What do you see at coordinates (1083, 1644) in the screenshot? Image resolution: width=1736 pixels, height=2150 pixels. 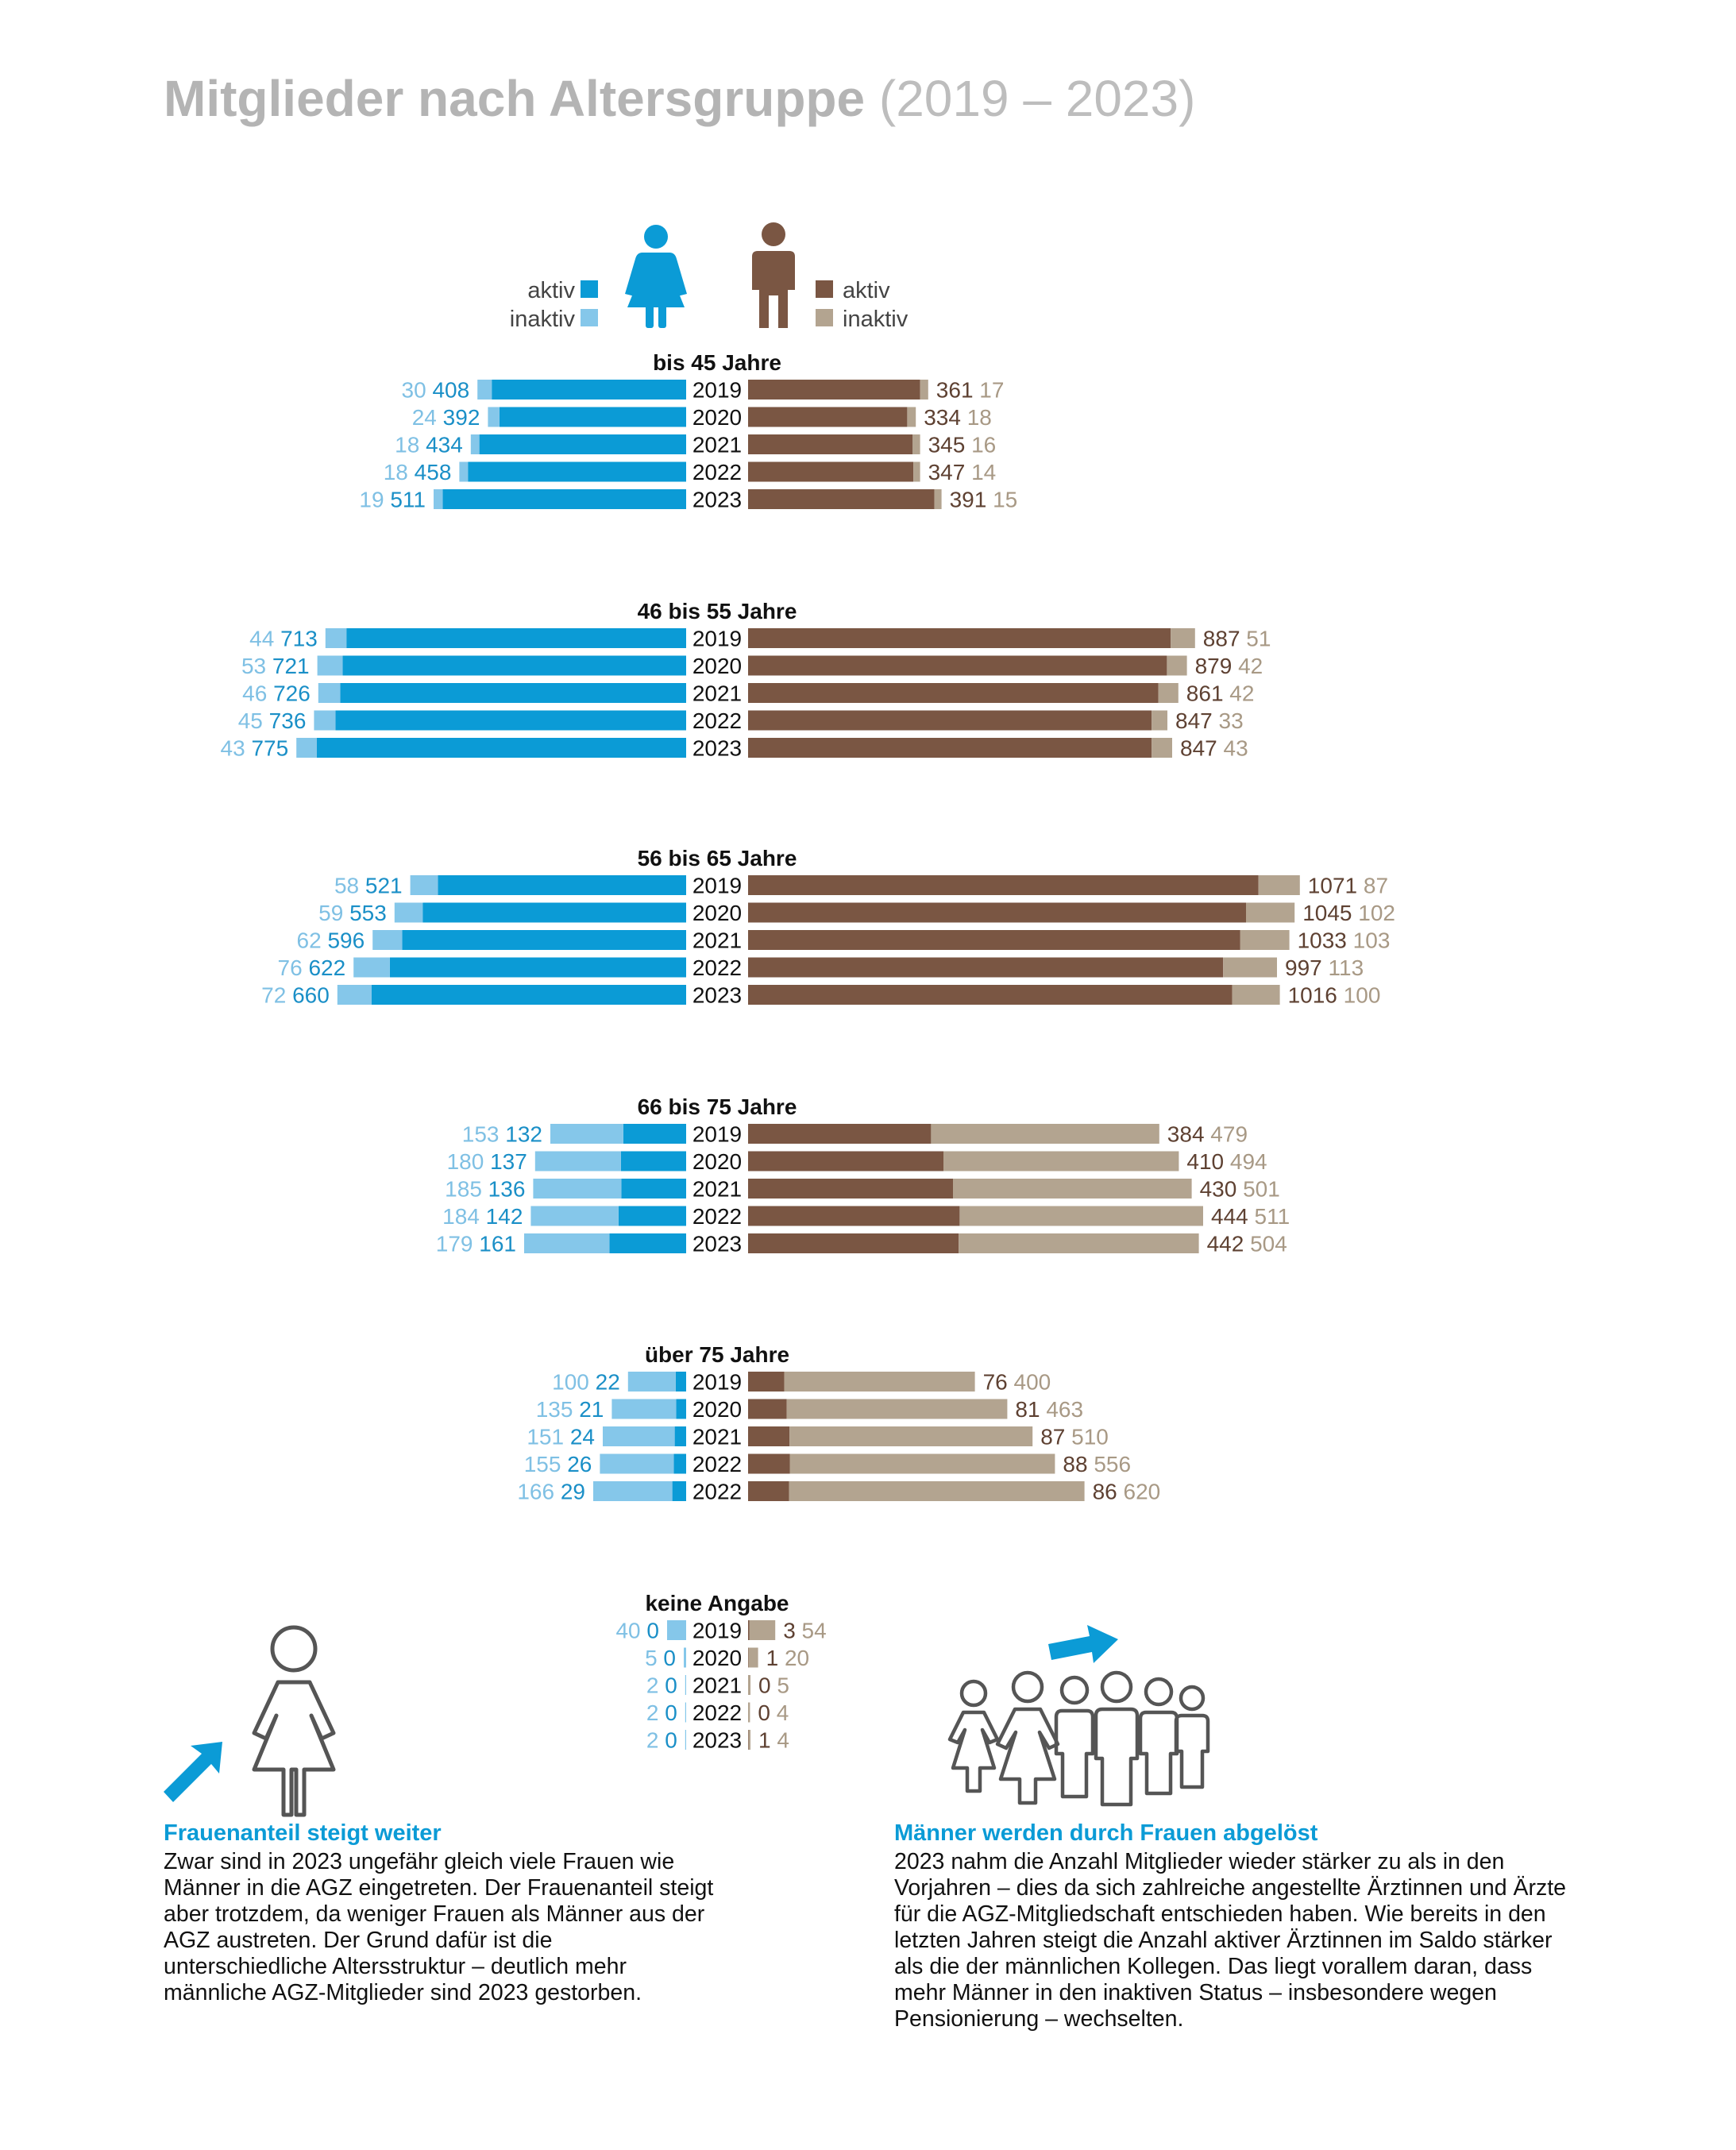 I see `arrow-right-icon` at bounding box center [1083, 1644].